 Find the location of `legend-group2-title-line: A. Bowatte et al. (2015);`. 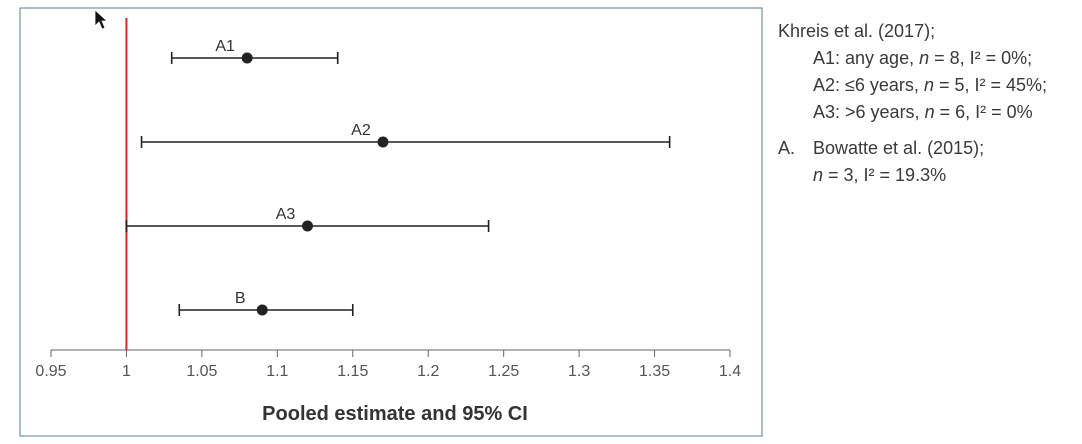

legend-group2-title-line: A. Bowatte et al. (2015); is located at coordinates (912, 148).